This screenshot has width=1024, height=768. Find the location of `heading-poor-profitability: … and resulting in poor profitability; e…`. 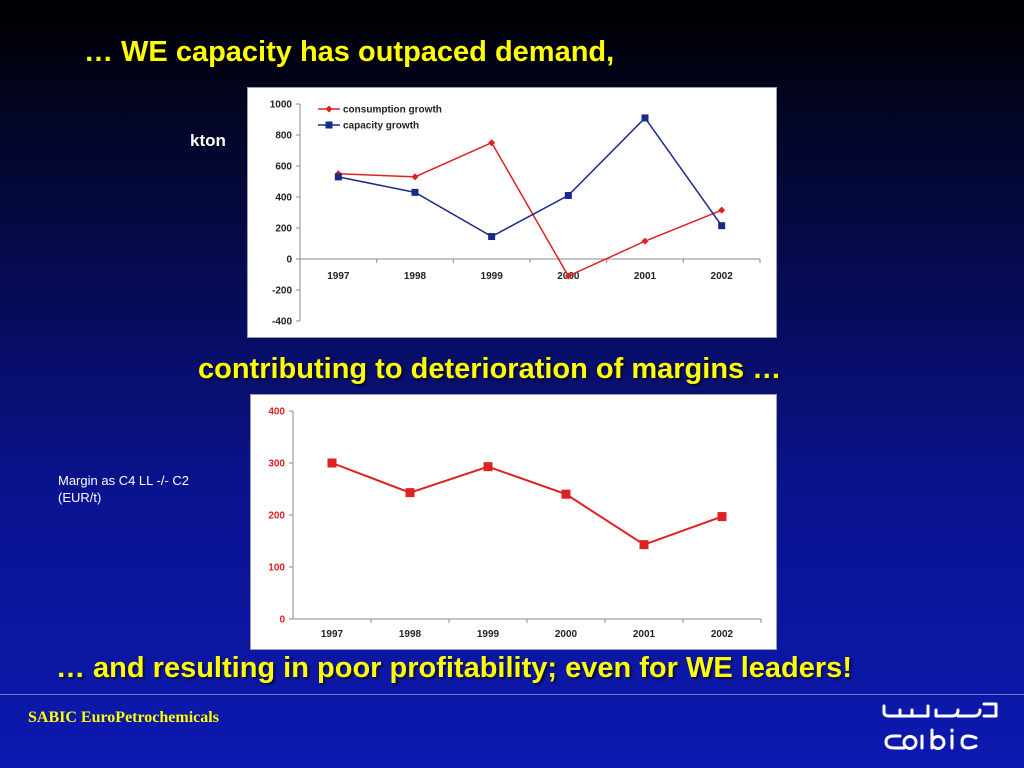

heading-poor-profitability: … and resulting in poor profitability; e… is located at coordinates (454, 668).